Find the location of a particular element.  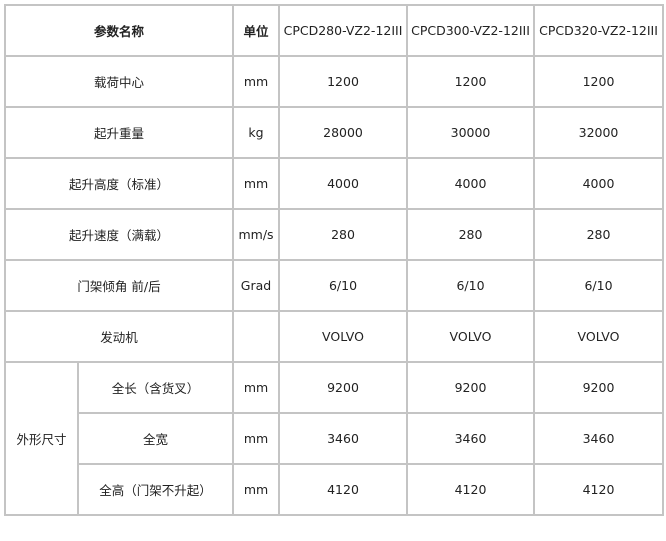

param-unit: kg is located at coordinates (256, 132).